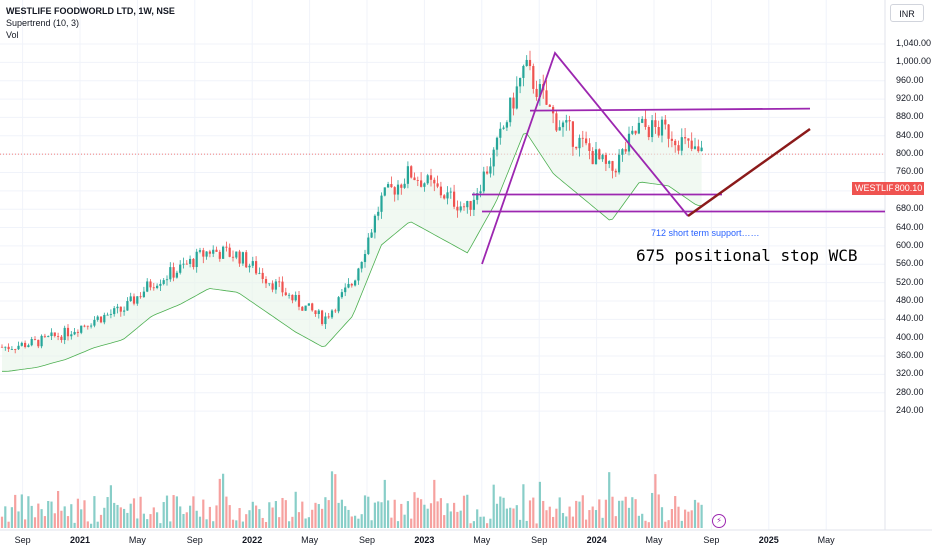  I want to click on y-tick-label: 840.00, so click(910, 134).